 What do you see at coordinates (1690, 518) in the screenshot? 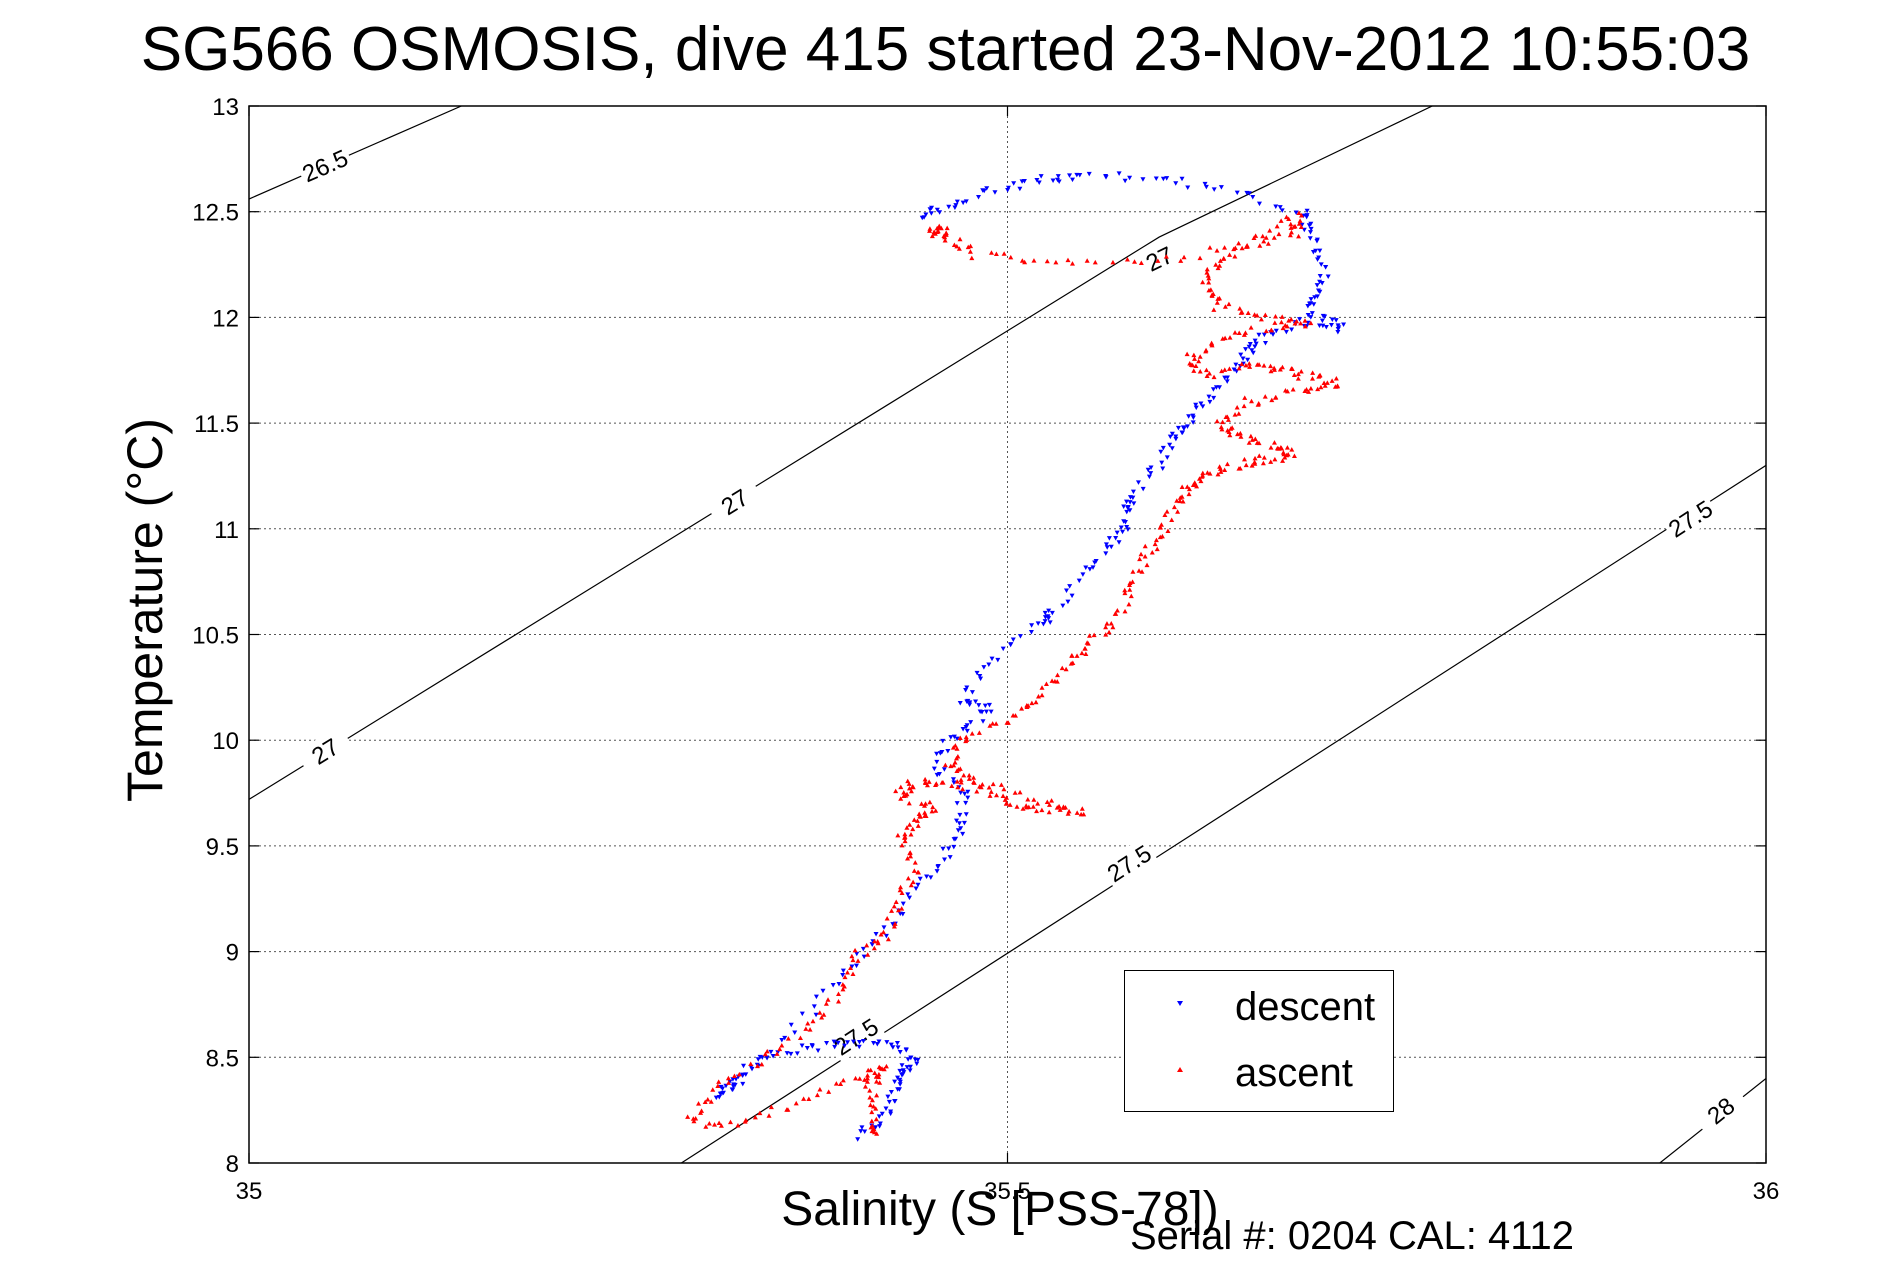
I see `isopycnal-label-bg` at bounding box center [1690, 518].